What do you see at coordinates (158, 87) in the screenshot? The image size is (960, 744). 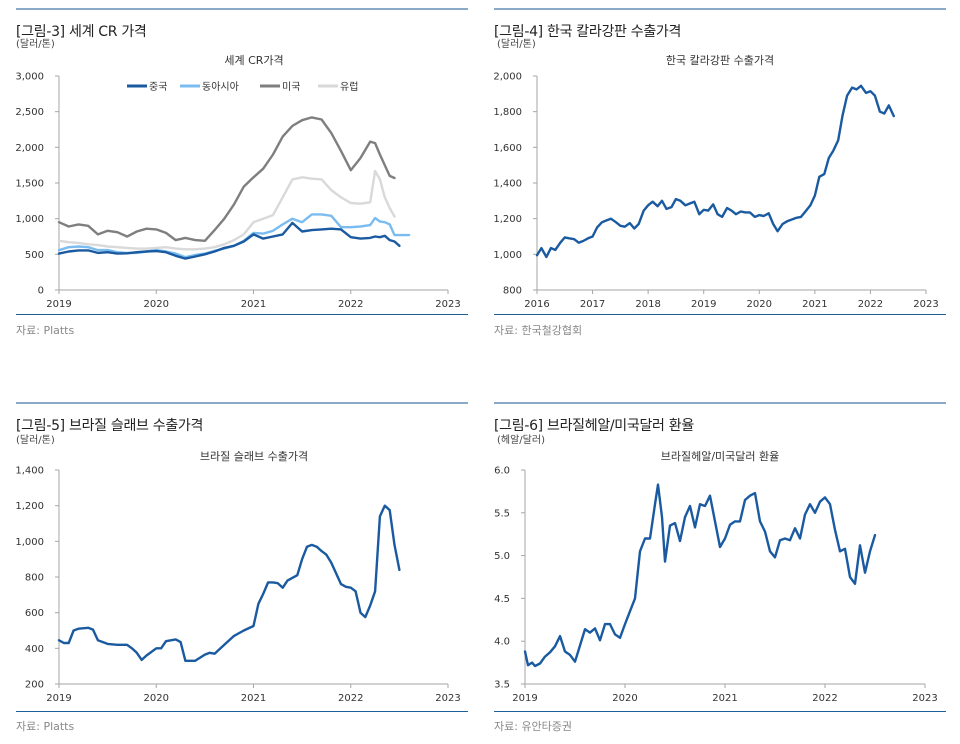 I see `legend-label: 중국` at bounding box center [158, 87].